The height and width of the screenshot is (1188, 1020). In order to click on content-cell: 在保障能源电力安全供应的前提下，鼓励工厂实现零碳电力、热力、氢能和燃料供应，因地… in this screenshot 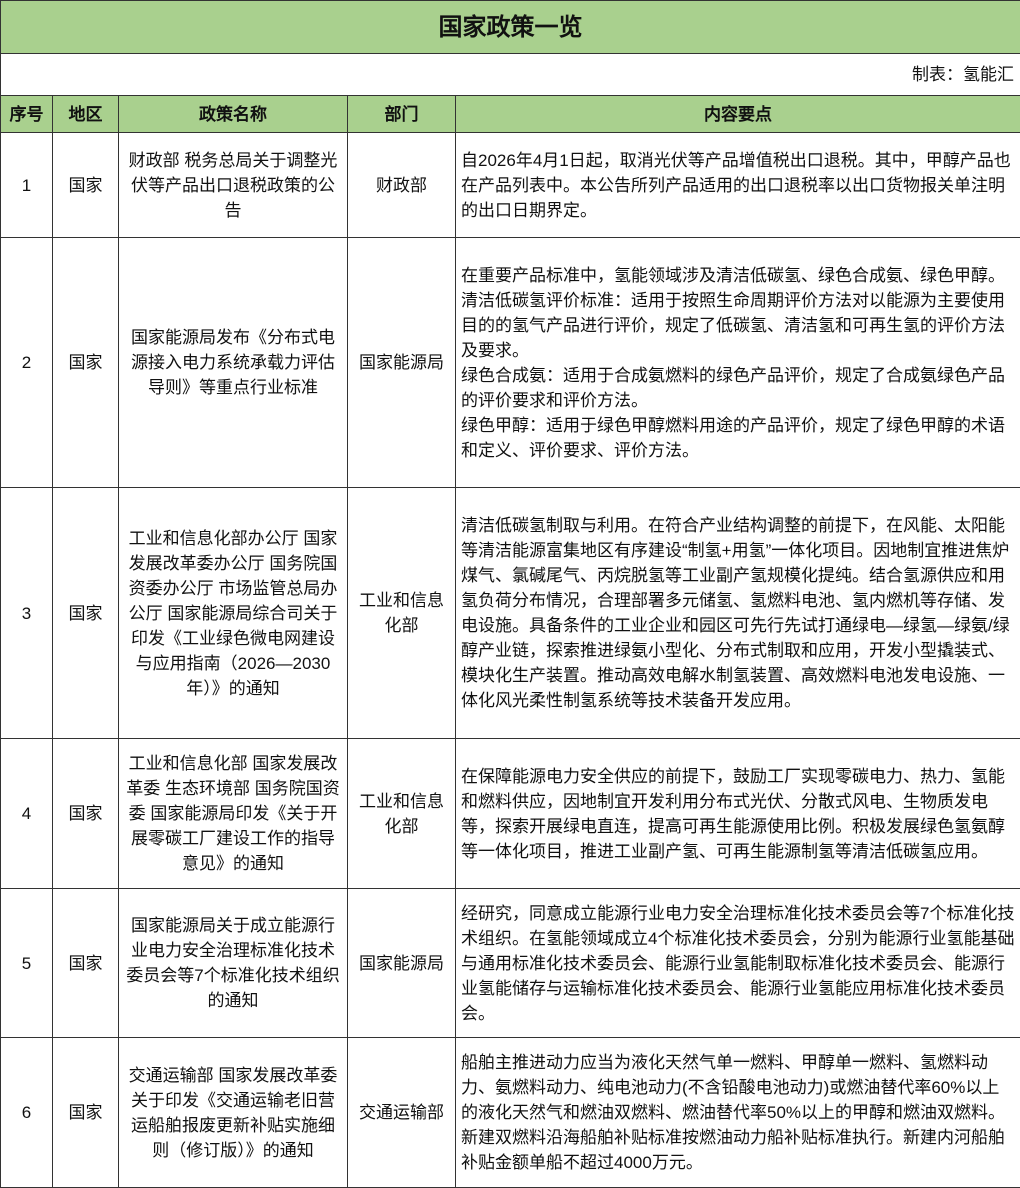, I will do `click(738, 814)`.